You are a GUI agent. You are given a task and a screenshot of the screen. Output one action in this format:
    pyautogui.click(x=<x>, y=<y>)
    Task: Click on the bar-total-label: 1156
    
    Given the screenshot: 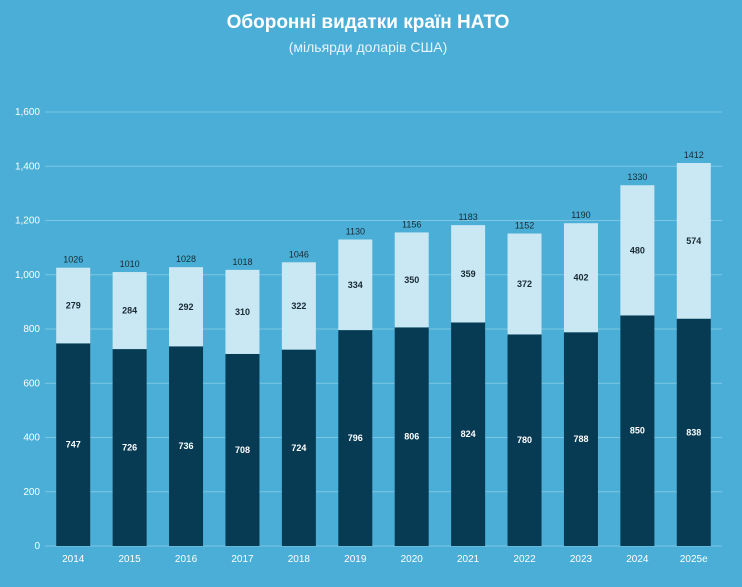 What is the action you would take?
    pyautogui.click(x=411, y=224)
    